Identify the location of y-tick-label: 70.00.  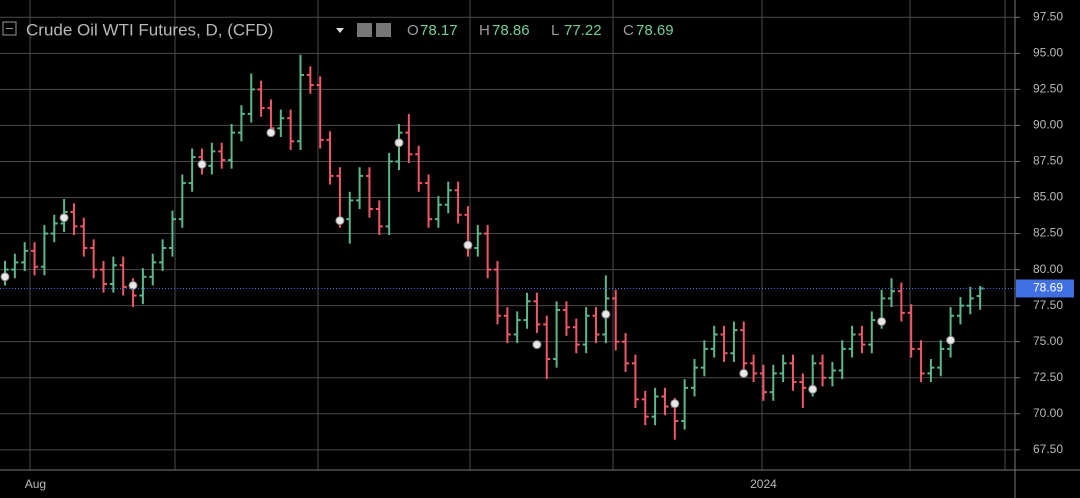
(1048, 413).